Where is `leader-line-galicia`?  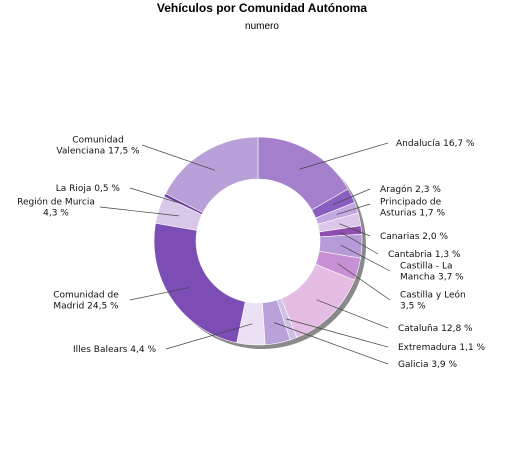
leader-line-galicia is located at coordinates (331, 343).